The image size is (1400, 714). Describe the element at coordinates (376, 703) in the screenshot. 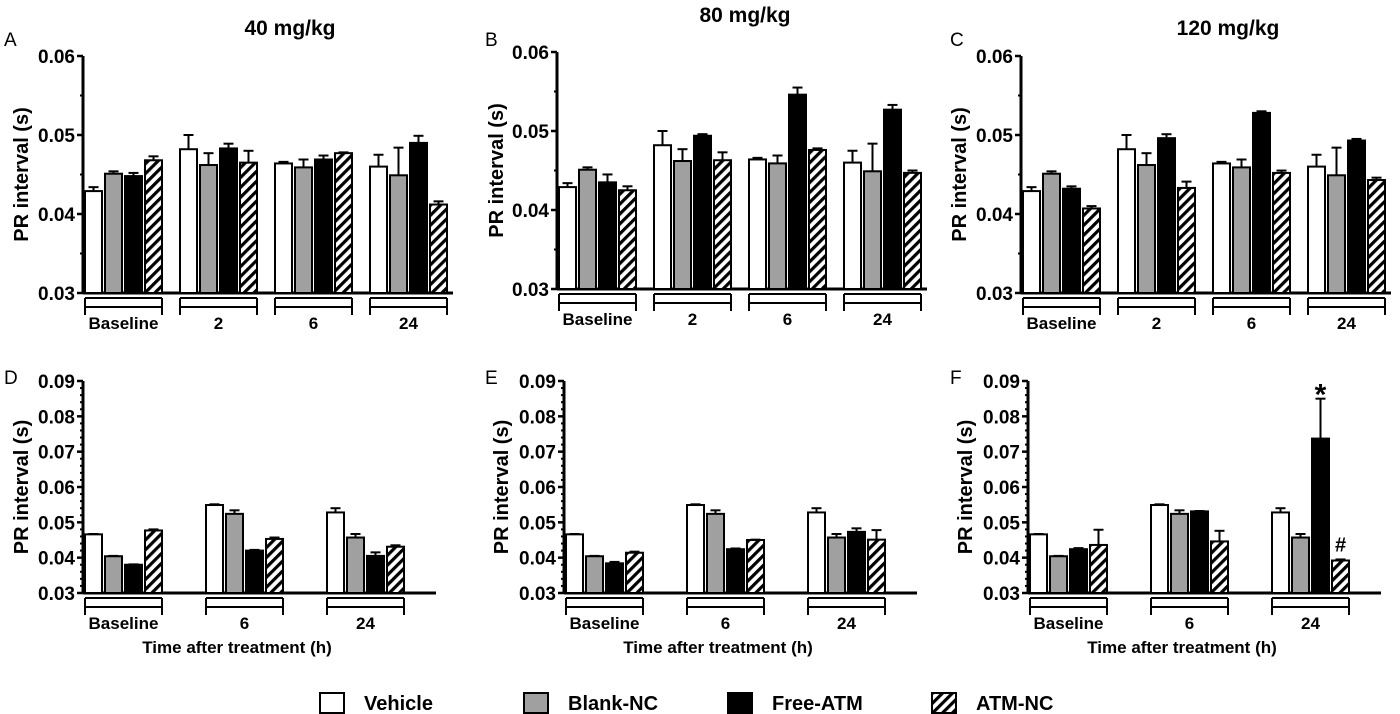

I see `legend-item-vehicle: Vehicle` at that location.